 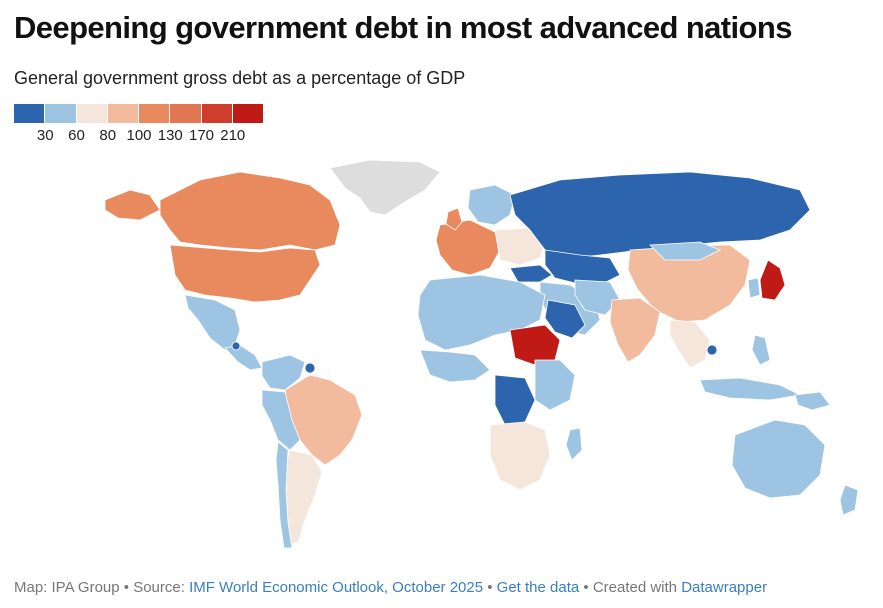 I want to click on region-drc, so click(x=515, y=400).